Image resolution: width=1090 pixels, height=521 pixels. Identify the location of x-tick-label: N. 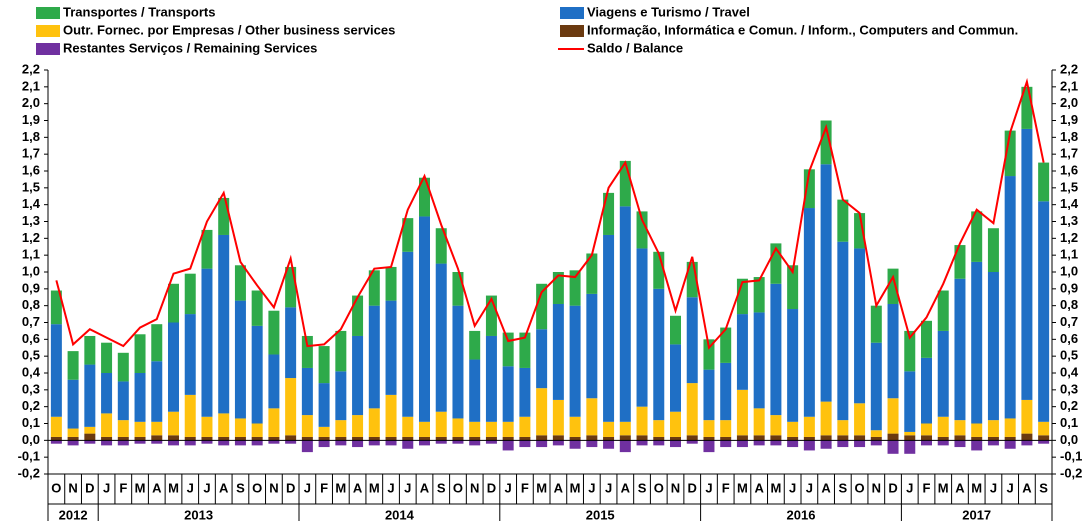
(474, 487).